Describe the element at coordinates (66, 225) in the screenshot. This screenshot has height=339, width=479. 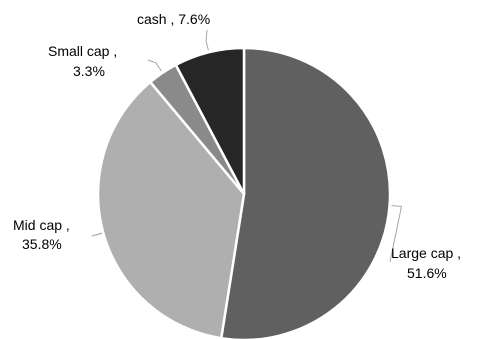
I see `label-mid-cap-sep: ,` at that location.